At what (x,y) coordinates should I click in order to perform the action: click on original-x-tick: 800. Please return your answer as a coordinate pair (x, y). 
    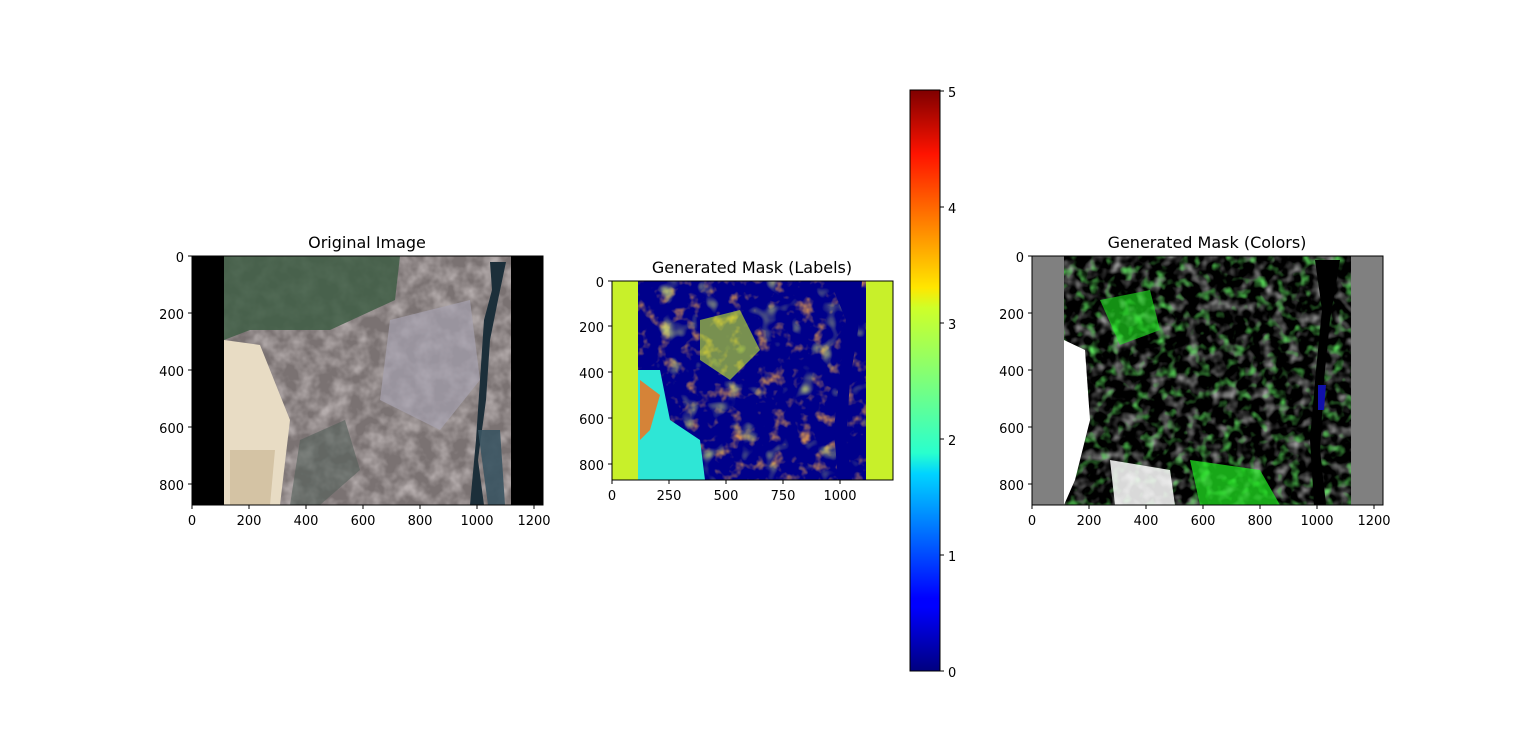
    Looking at the image, I should click on (420, 521).